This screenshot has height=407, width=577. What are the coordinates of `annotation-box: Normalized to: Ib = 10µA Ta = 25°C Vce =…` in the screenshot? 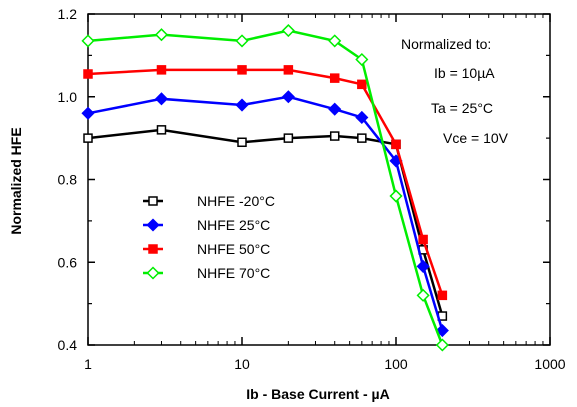 It's located at (455, 91).